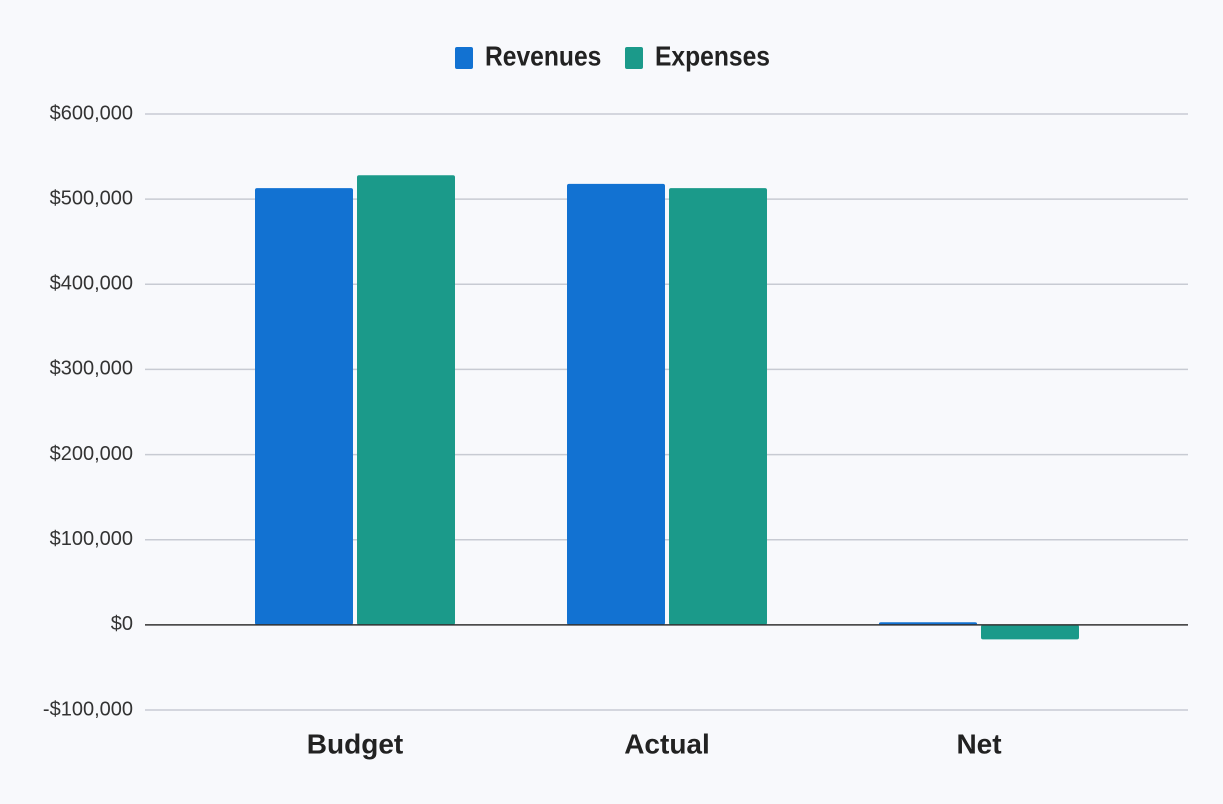 The image size is (1223, 804). What do you see at coordinates (91, 369) in the screenshot?
I see `y-tick-label: $300,000` at bounding box center [91, 369].